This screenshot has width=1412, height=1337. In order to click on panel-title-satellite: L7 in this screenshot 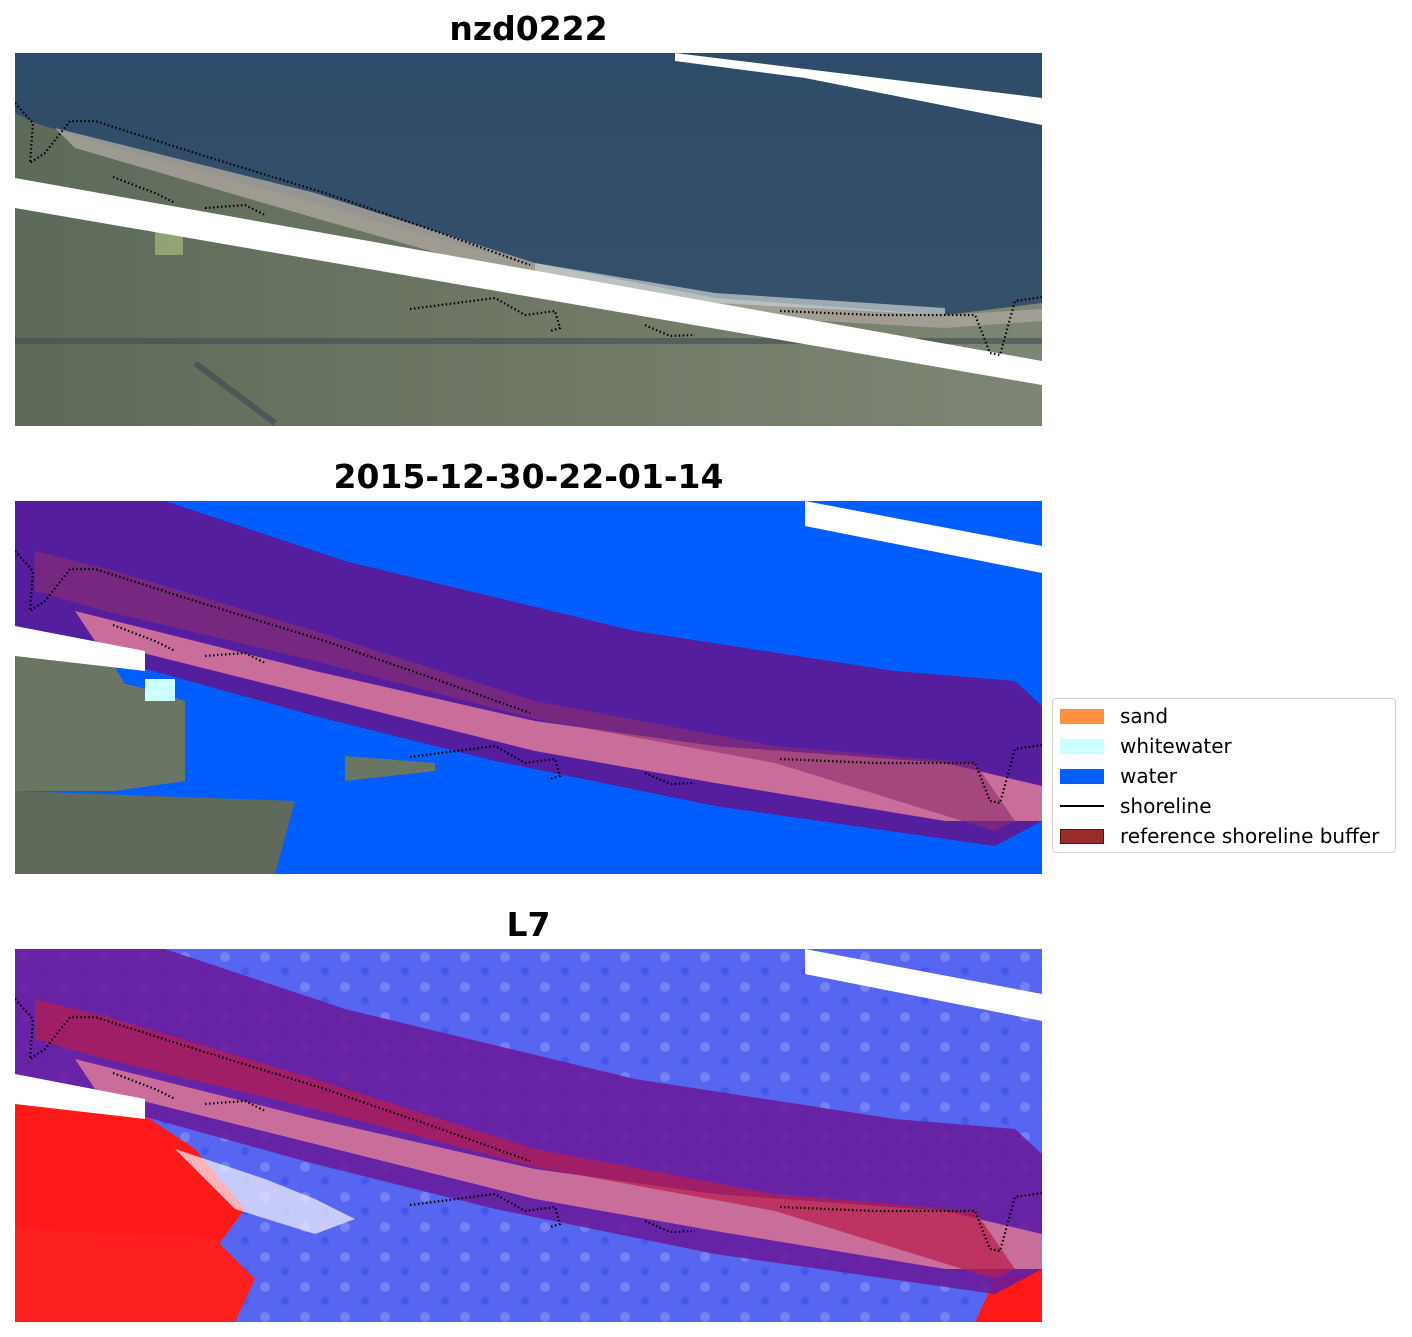, I will do `click(528, 924)`.